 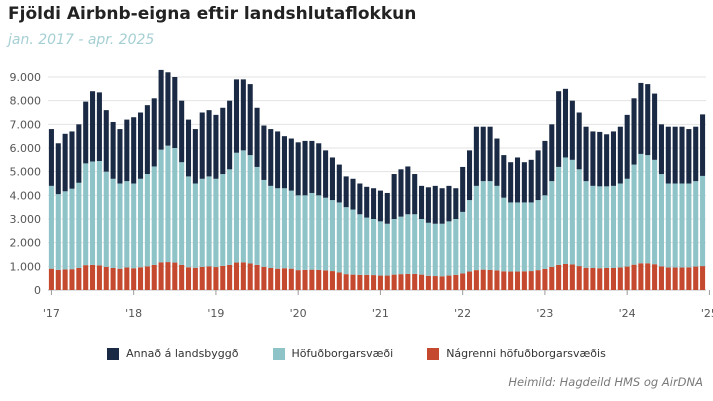 I want to click on x-tick-label: '23, so click(x=544, y=313).